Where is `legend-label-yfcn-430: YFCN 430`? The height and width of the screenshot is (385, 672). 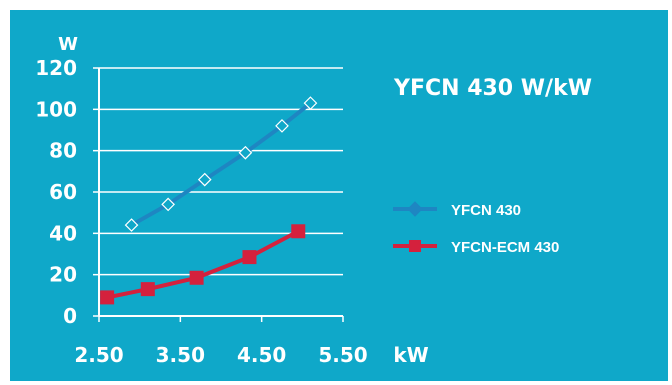
legend-label-yfcn-430: YFCN 430 is located at coordinates (486, 210).